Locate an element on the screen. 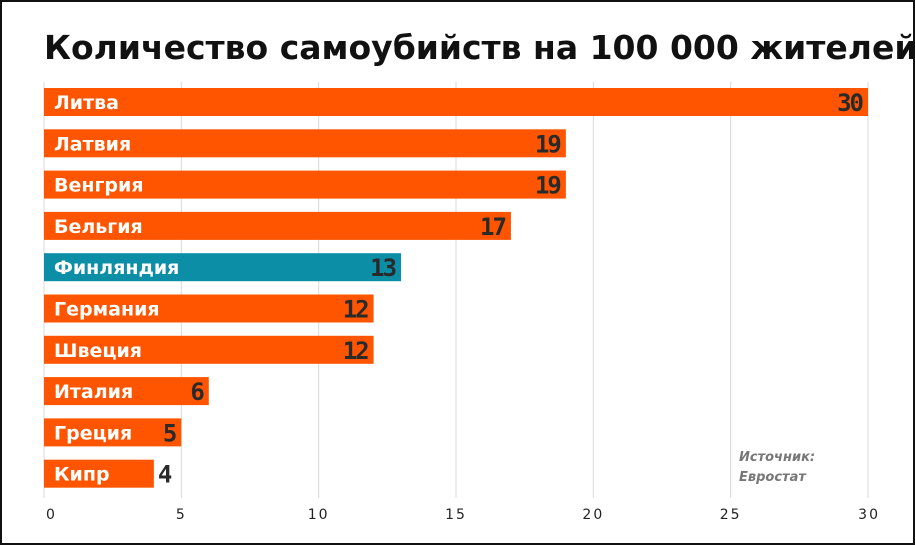  x-tick-label: 30 is located at coordinates (869, 515).